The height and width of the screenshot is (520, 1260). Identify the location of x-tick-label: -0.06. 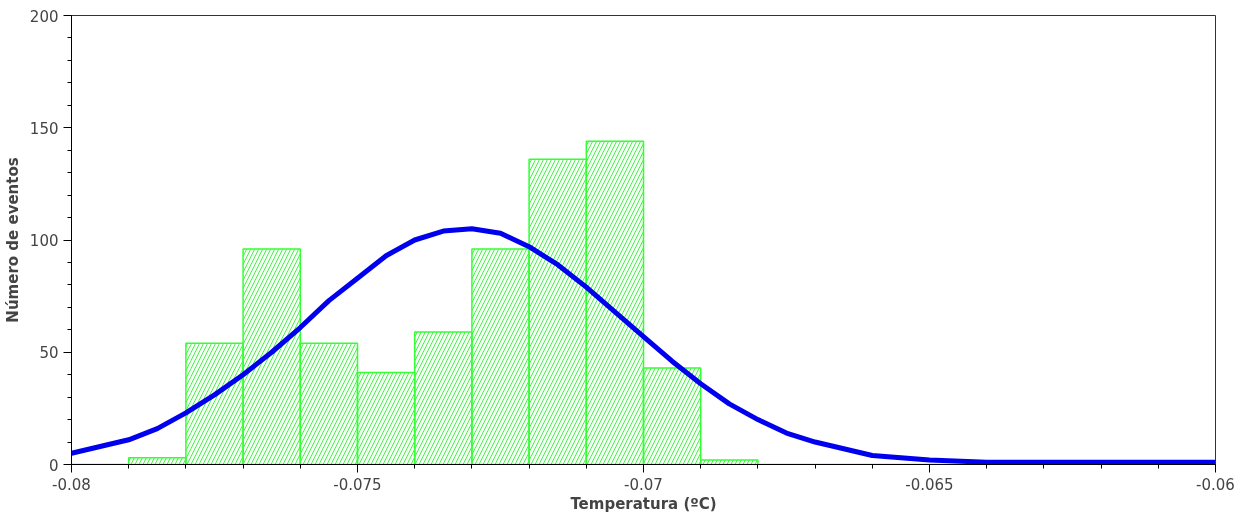
(1215, 484).